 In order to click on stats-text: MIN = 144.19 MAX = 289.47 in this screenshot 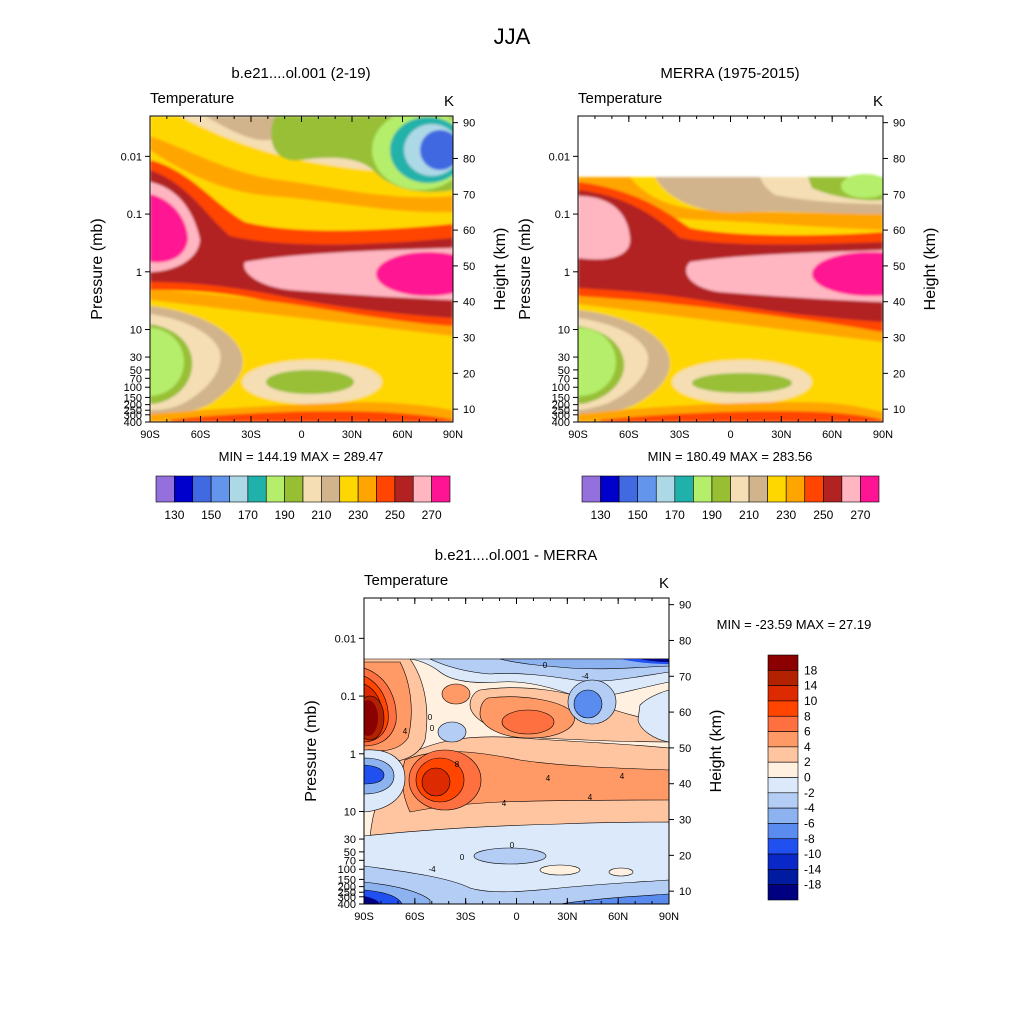, I will do `click(301, 456)`.